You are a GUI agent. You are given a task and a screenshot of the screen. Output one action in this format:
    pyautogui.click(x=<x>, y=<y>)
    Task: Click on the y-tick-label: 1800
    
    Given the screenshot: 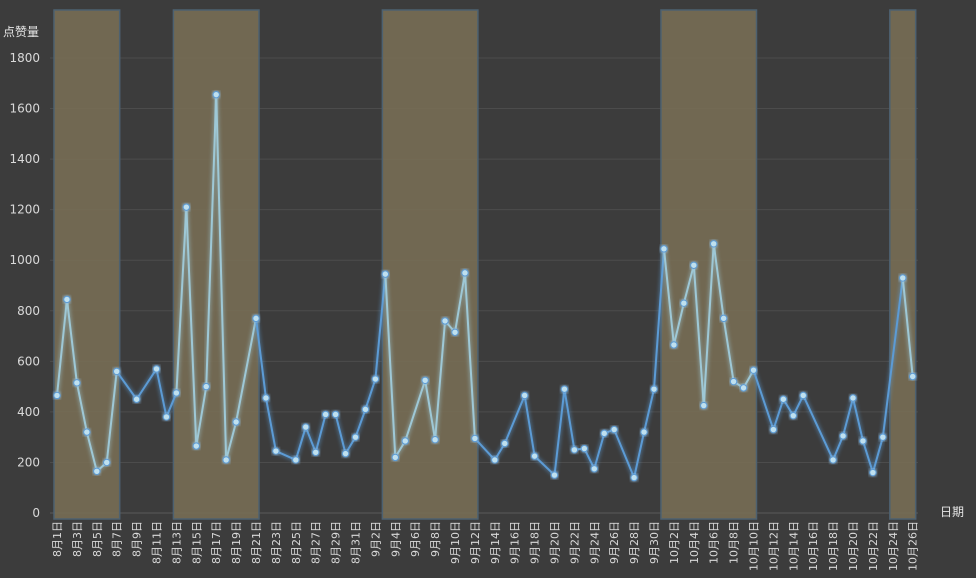 What is the action you would take?
    pyautogui.click(x=24, y=58)
    